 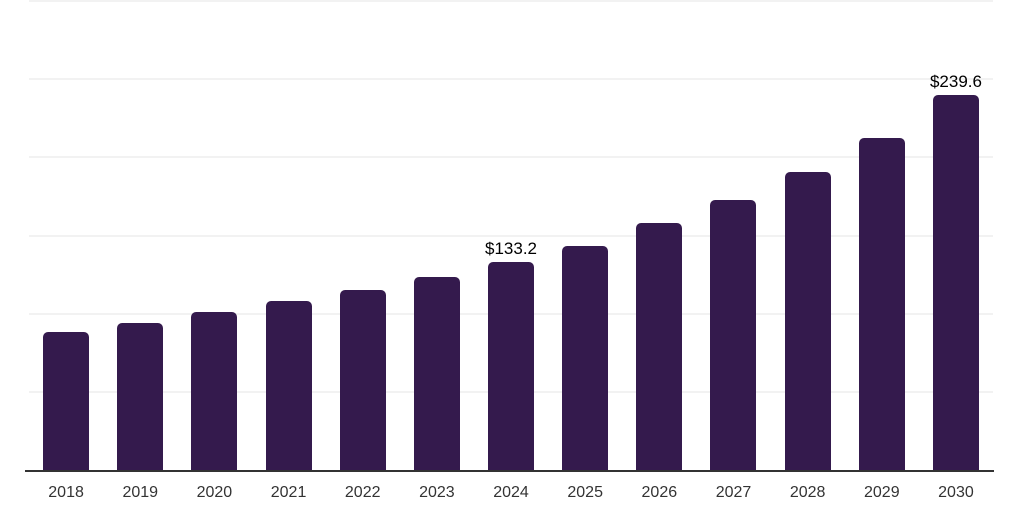 I want to click on x-tick-label: 2025, so click(x=585, y=492).